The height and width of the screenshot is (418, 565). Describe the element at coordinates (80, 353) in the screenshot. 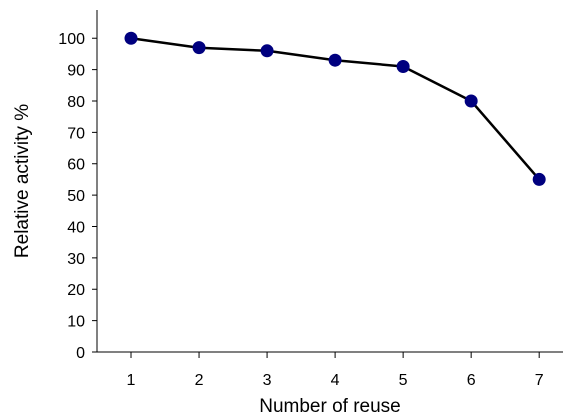

I see `y-tick-label: 0` at that location.